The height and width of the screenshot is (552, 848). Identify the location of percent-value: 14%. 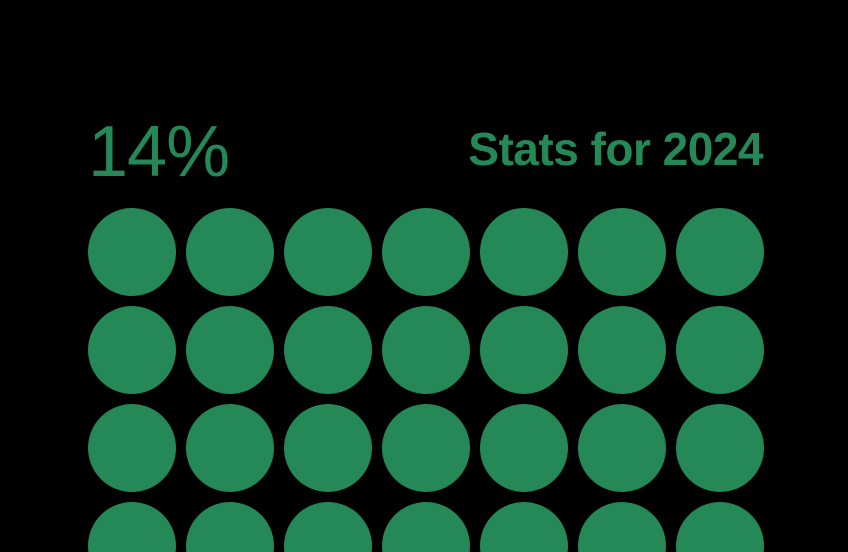
(159, 152).